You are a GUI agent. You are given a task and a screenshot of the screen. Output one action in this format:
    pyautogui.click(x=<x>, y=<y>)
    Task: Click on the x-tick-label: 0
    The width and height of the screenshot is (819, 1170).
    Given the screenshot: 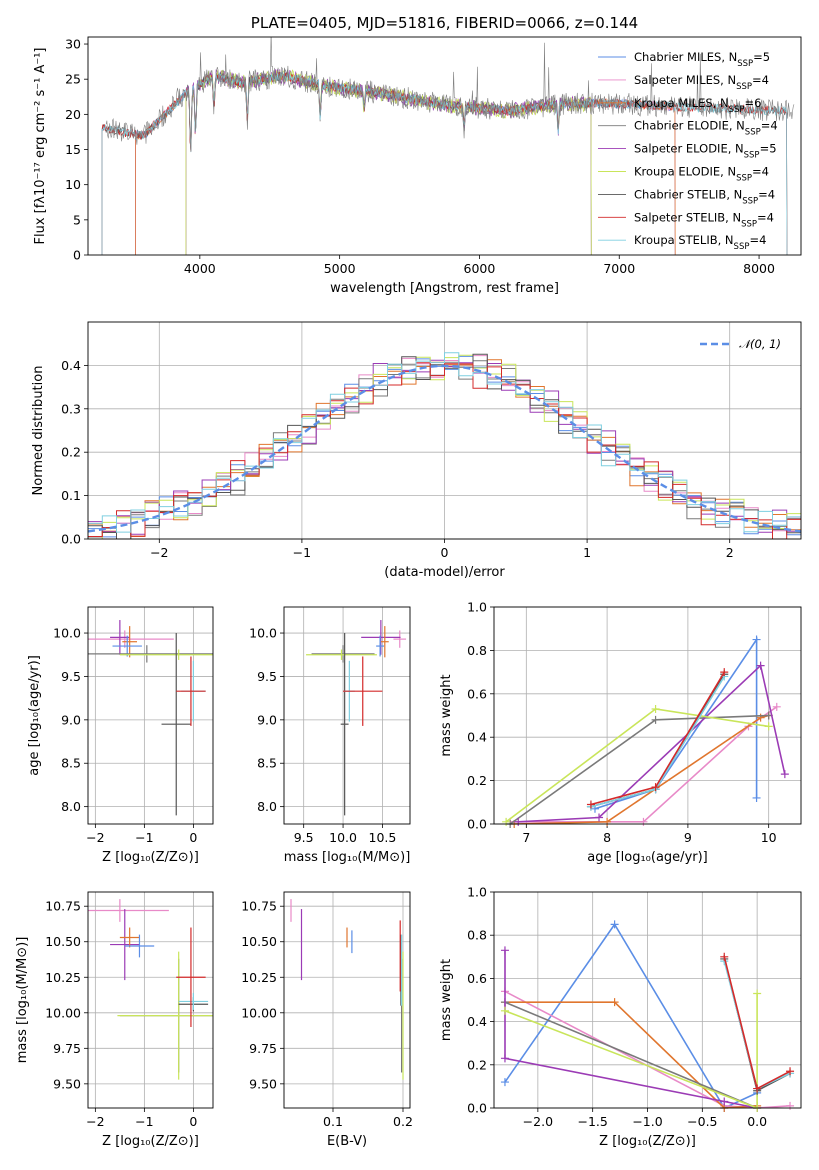 What is the action you would take?
    pyautogui.click(x=445, y=552)
    